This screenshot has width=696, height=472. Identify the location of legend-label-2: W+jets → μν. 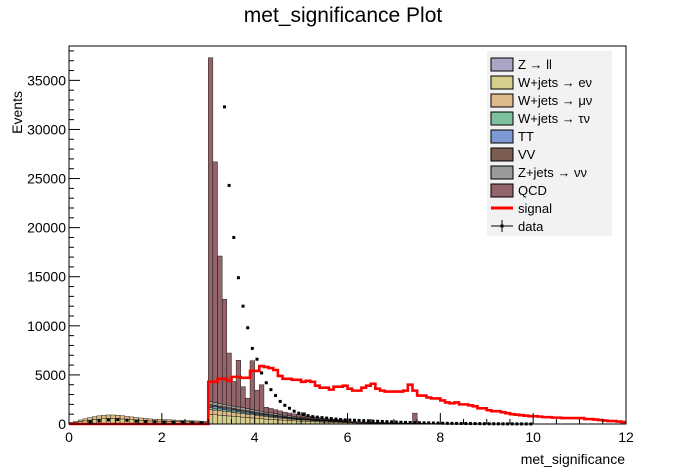
(555, 100).